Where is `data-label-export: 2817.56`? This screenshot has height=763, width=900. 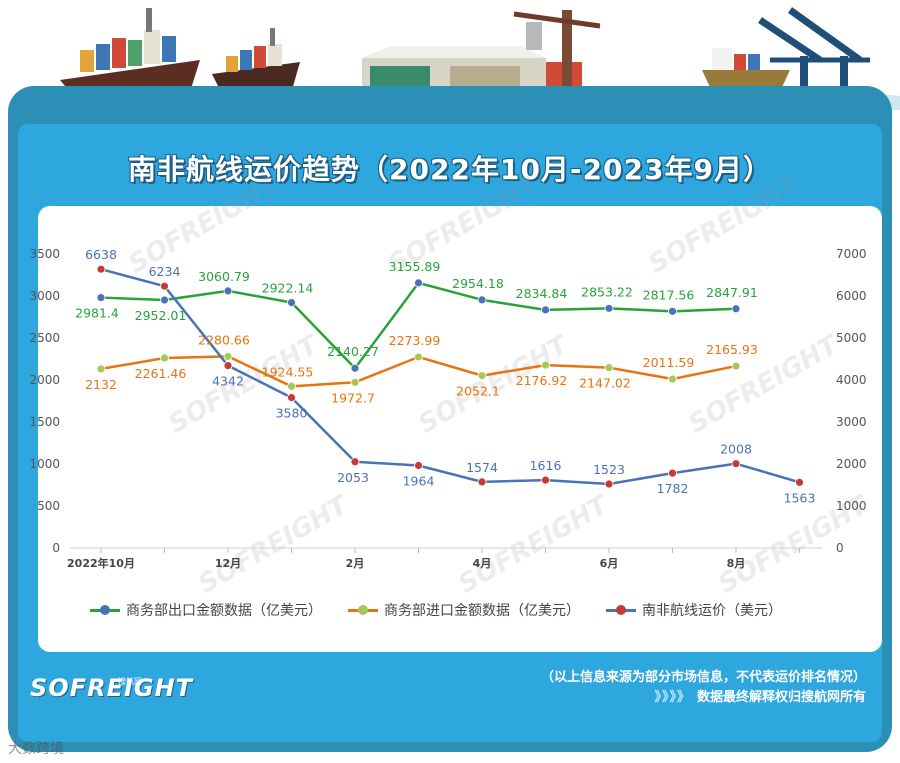 data-label-export: 2817.56 is located at coordinates (669, 294).